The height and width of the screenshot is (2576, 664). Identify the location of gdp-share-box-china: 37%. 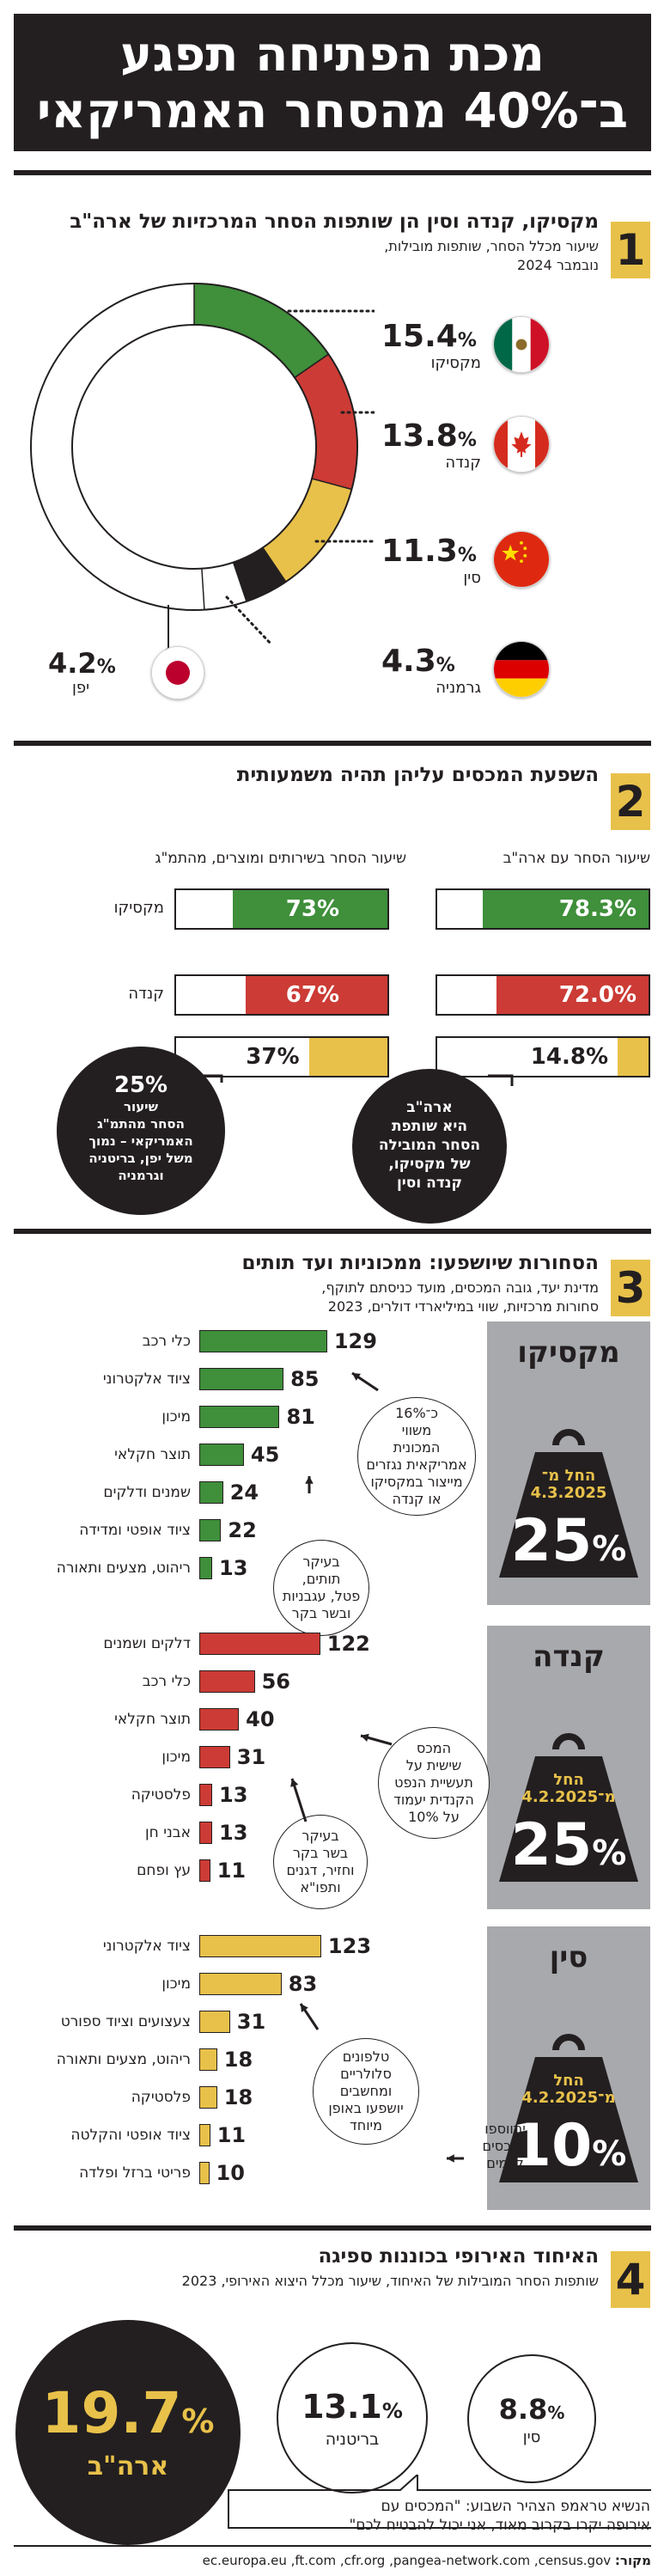
(281, 1056).